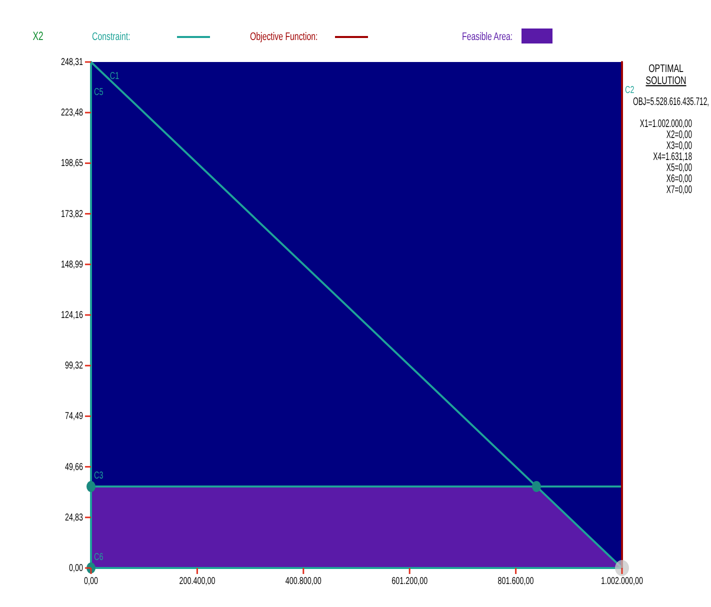  What do you see at coordinates (487, 37) in the screenshot?
I see `legend-label: Feasible Area:` at bounding box center [487, 37].